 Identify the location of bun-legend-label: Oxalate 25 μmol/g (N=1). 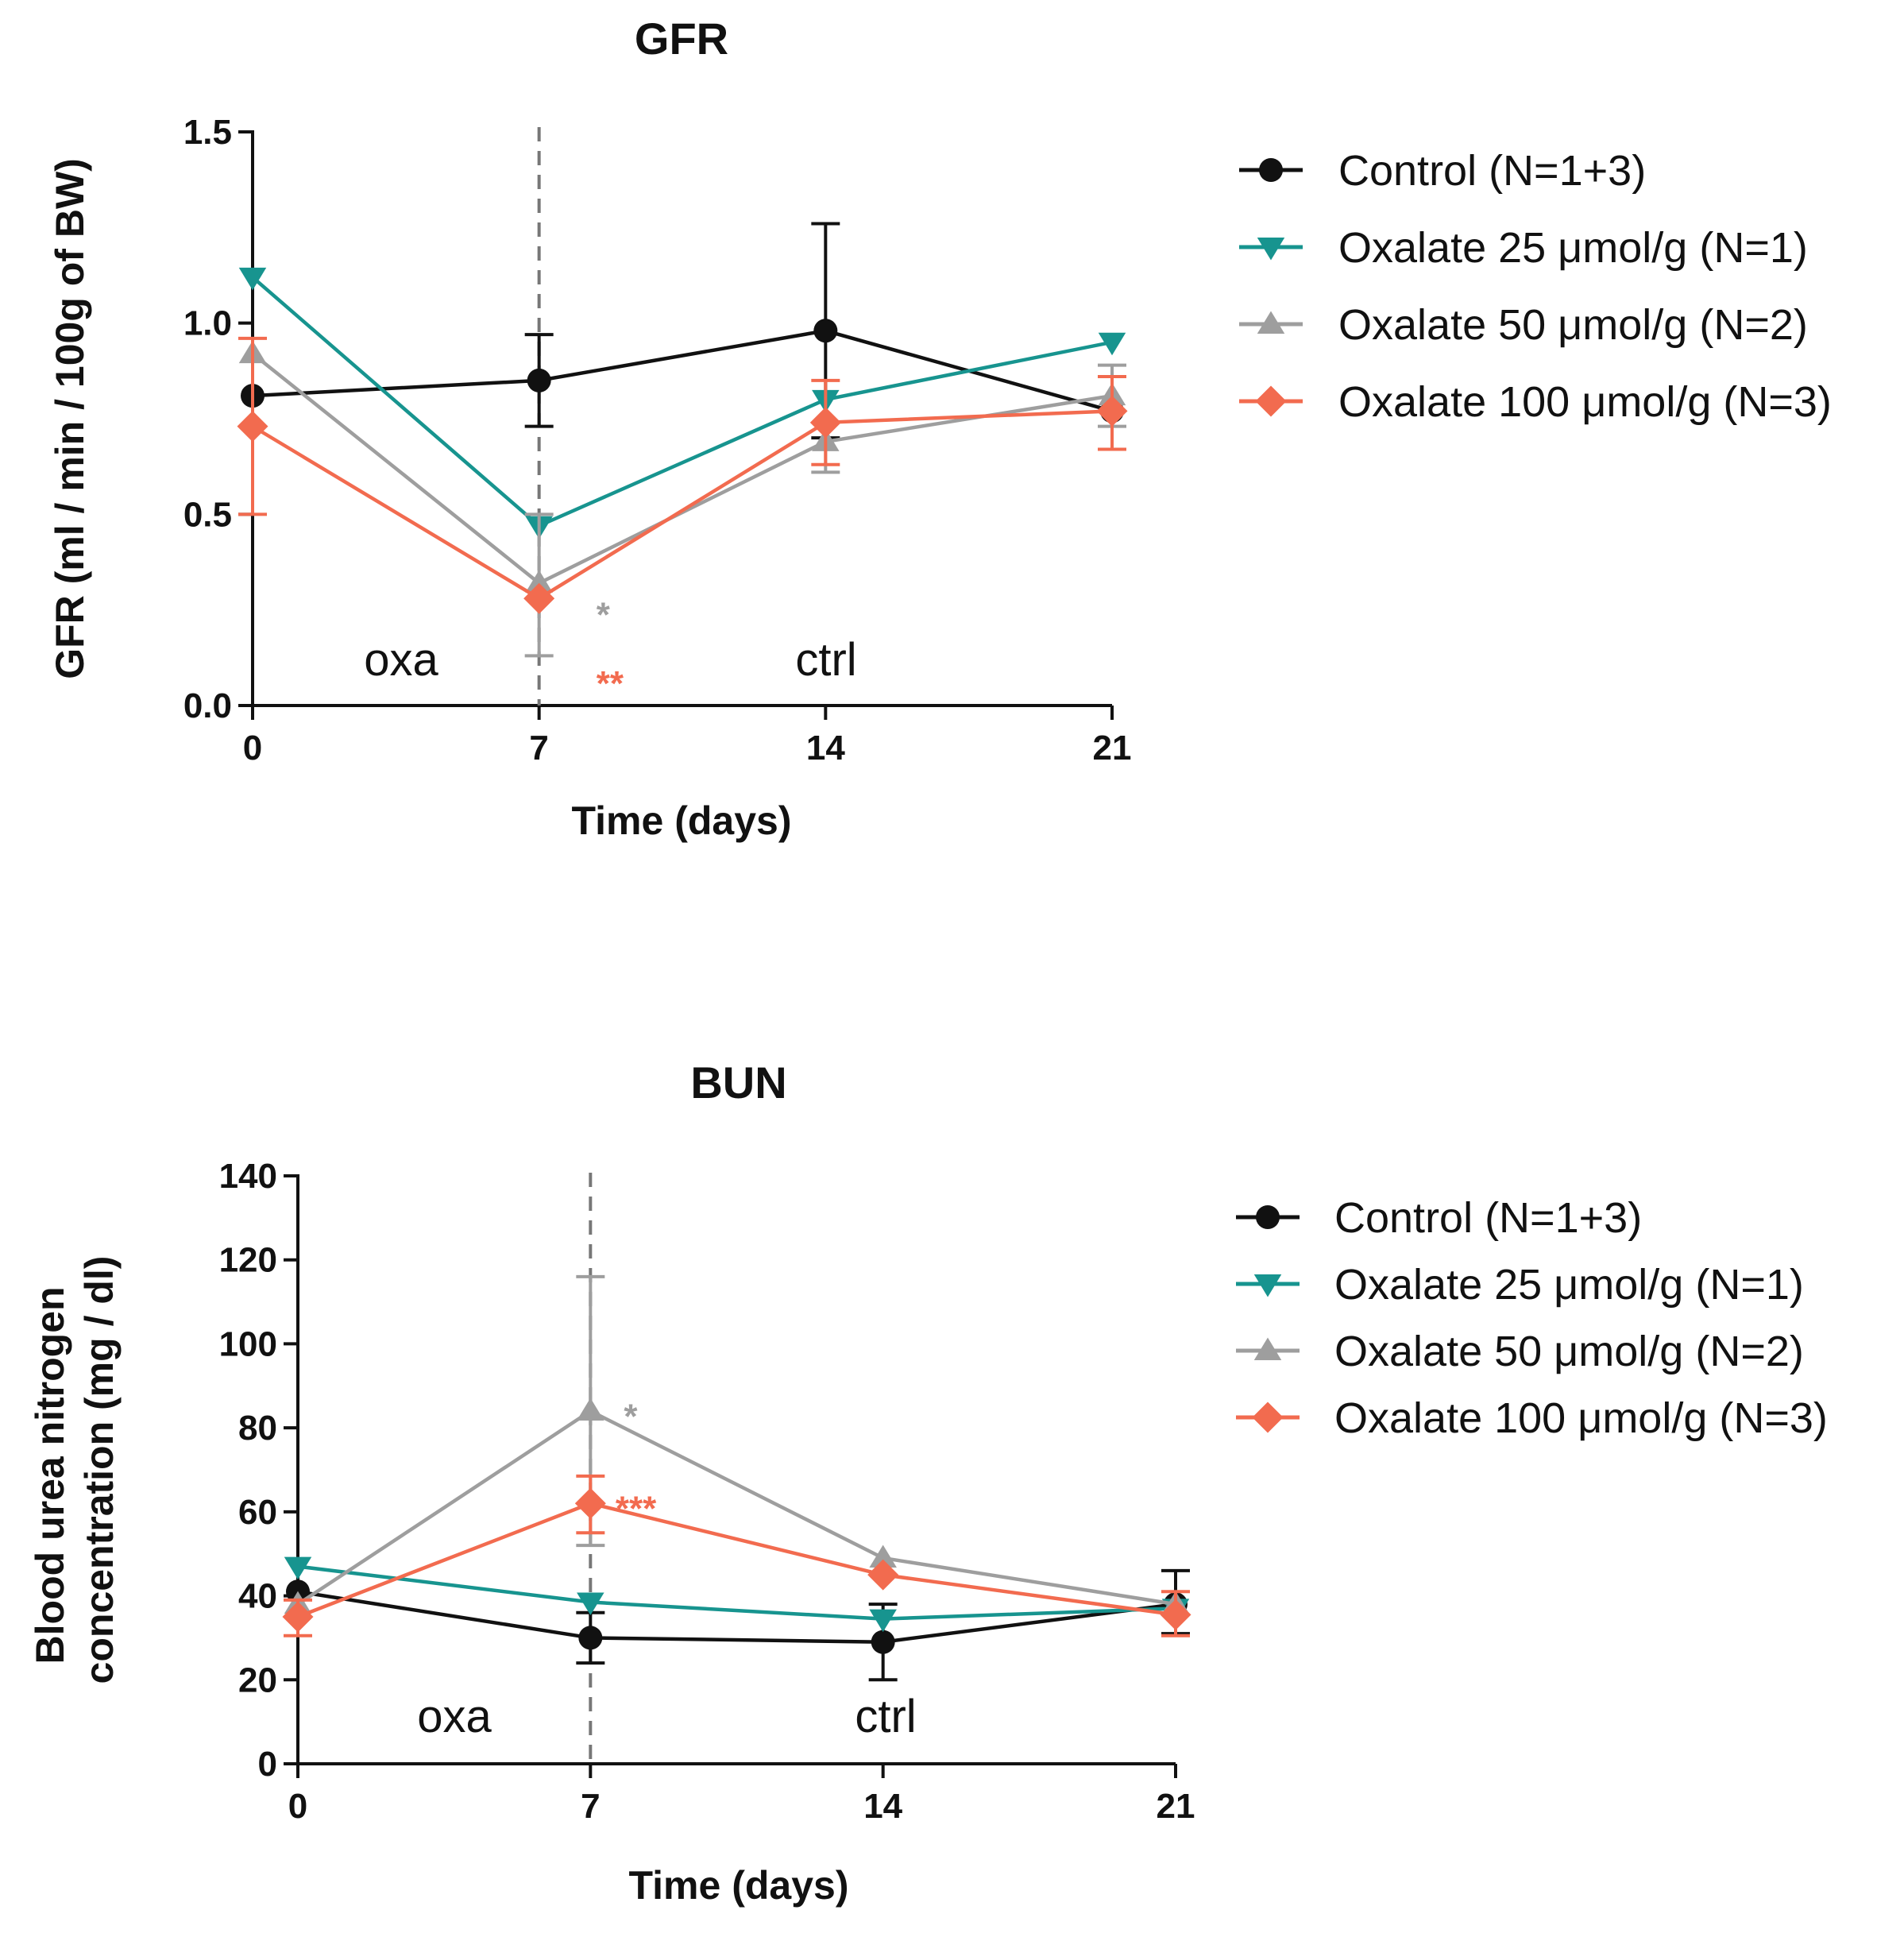
(1569, 1285).